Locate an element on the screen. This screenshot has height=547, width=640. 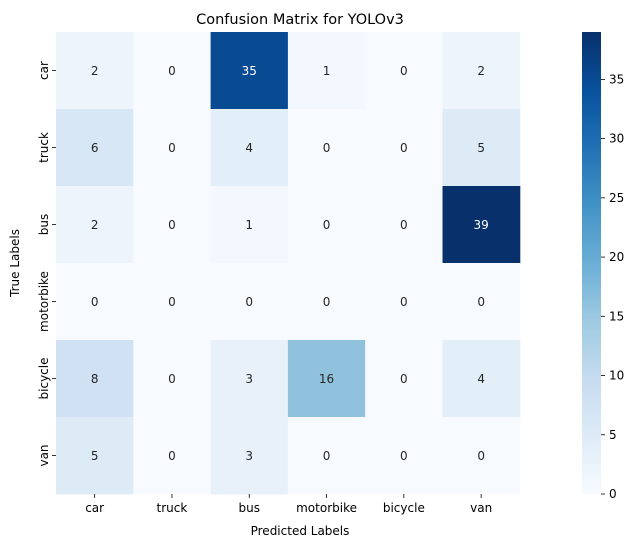
cell-value-label: 8 is located at coordinates (95, 379).